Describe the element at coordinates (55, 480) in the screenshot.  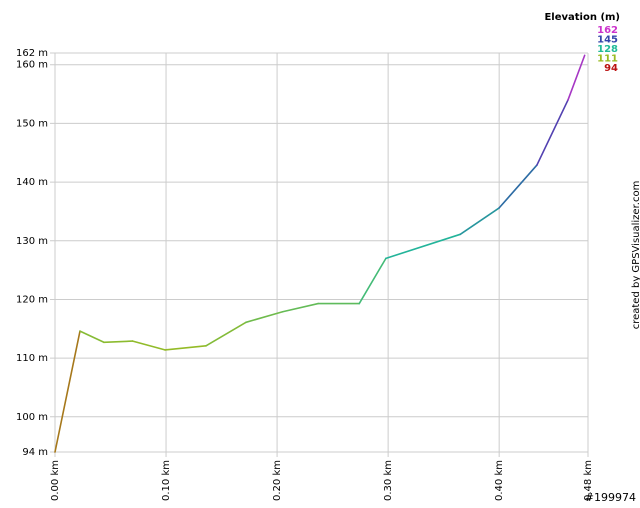
I see `x-tick-label: 0.00 km` at that location.